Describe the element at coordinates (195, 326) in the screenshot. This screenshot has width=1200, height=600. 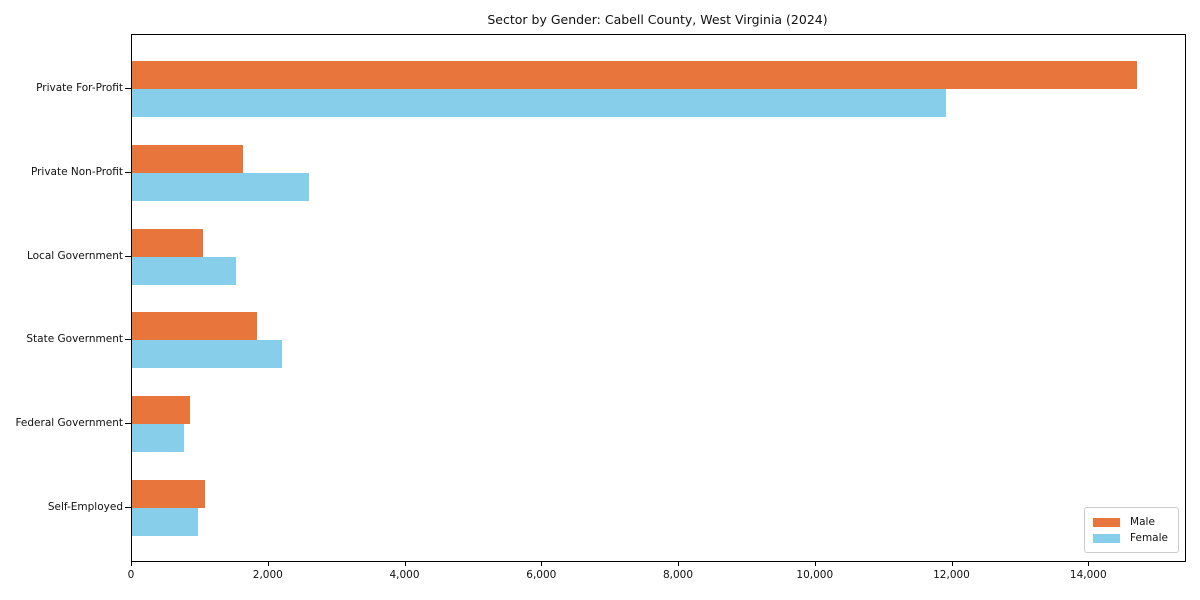
I see `bar-male-state-government` at that location.